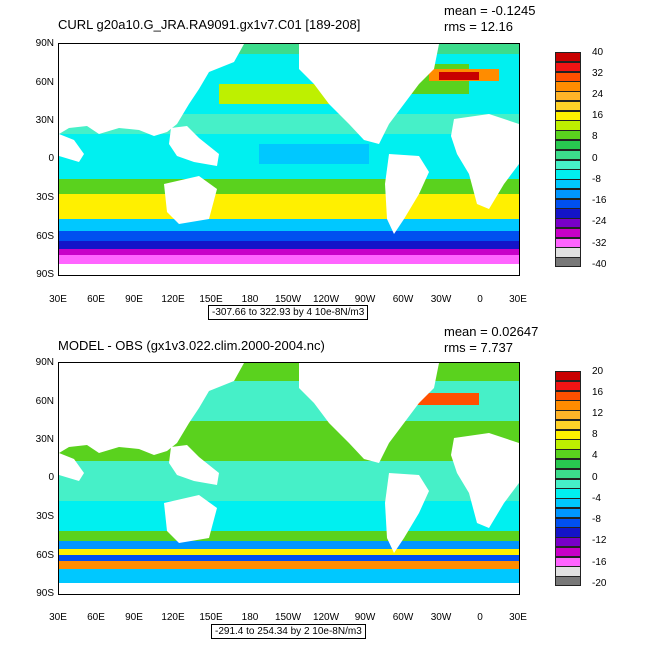 This screenshot has height=647, width=647. Describe the element at coordinates (250, 299) in the screenshot. I see `top-lon-tick: 180` at that location.